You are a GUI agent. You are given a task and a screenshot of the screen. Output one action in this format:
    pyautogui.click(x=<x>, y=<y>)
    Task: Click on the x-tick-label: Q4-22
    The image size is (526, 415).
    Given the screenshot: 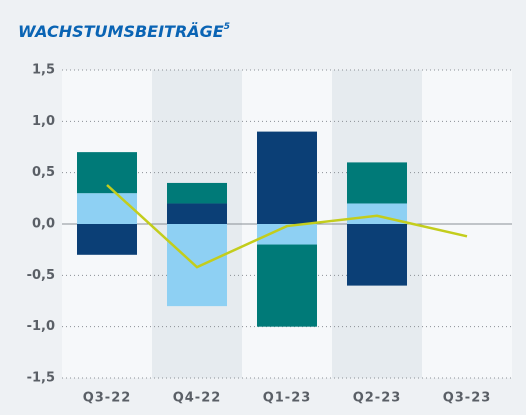 What is the action you would take?
    pyautogui.click(x=197, y=398)
    